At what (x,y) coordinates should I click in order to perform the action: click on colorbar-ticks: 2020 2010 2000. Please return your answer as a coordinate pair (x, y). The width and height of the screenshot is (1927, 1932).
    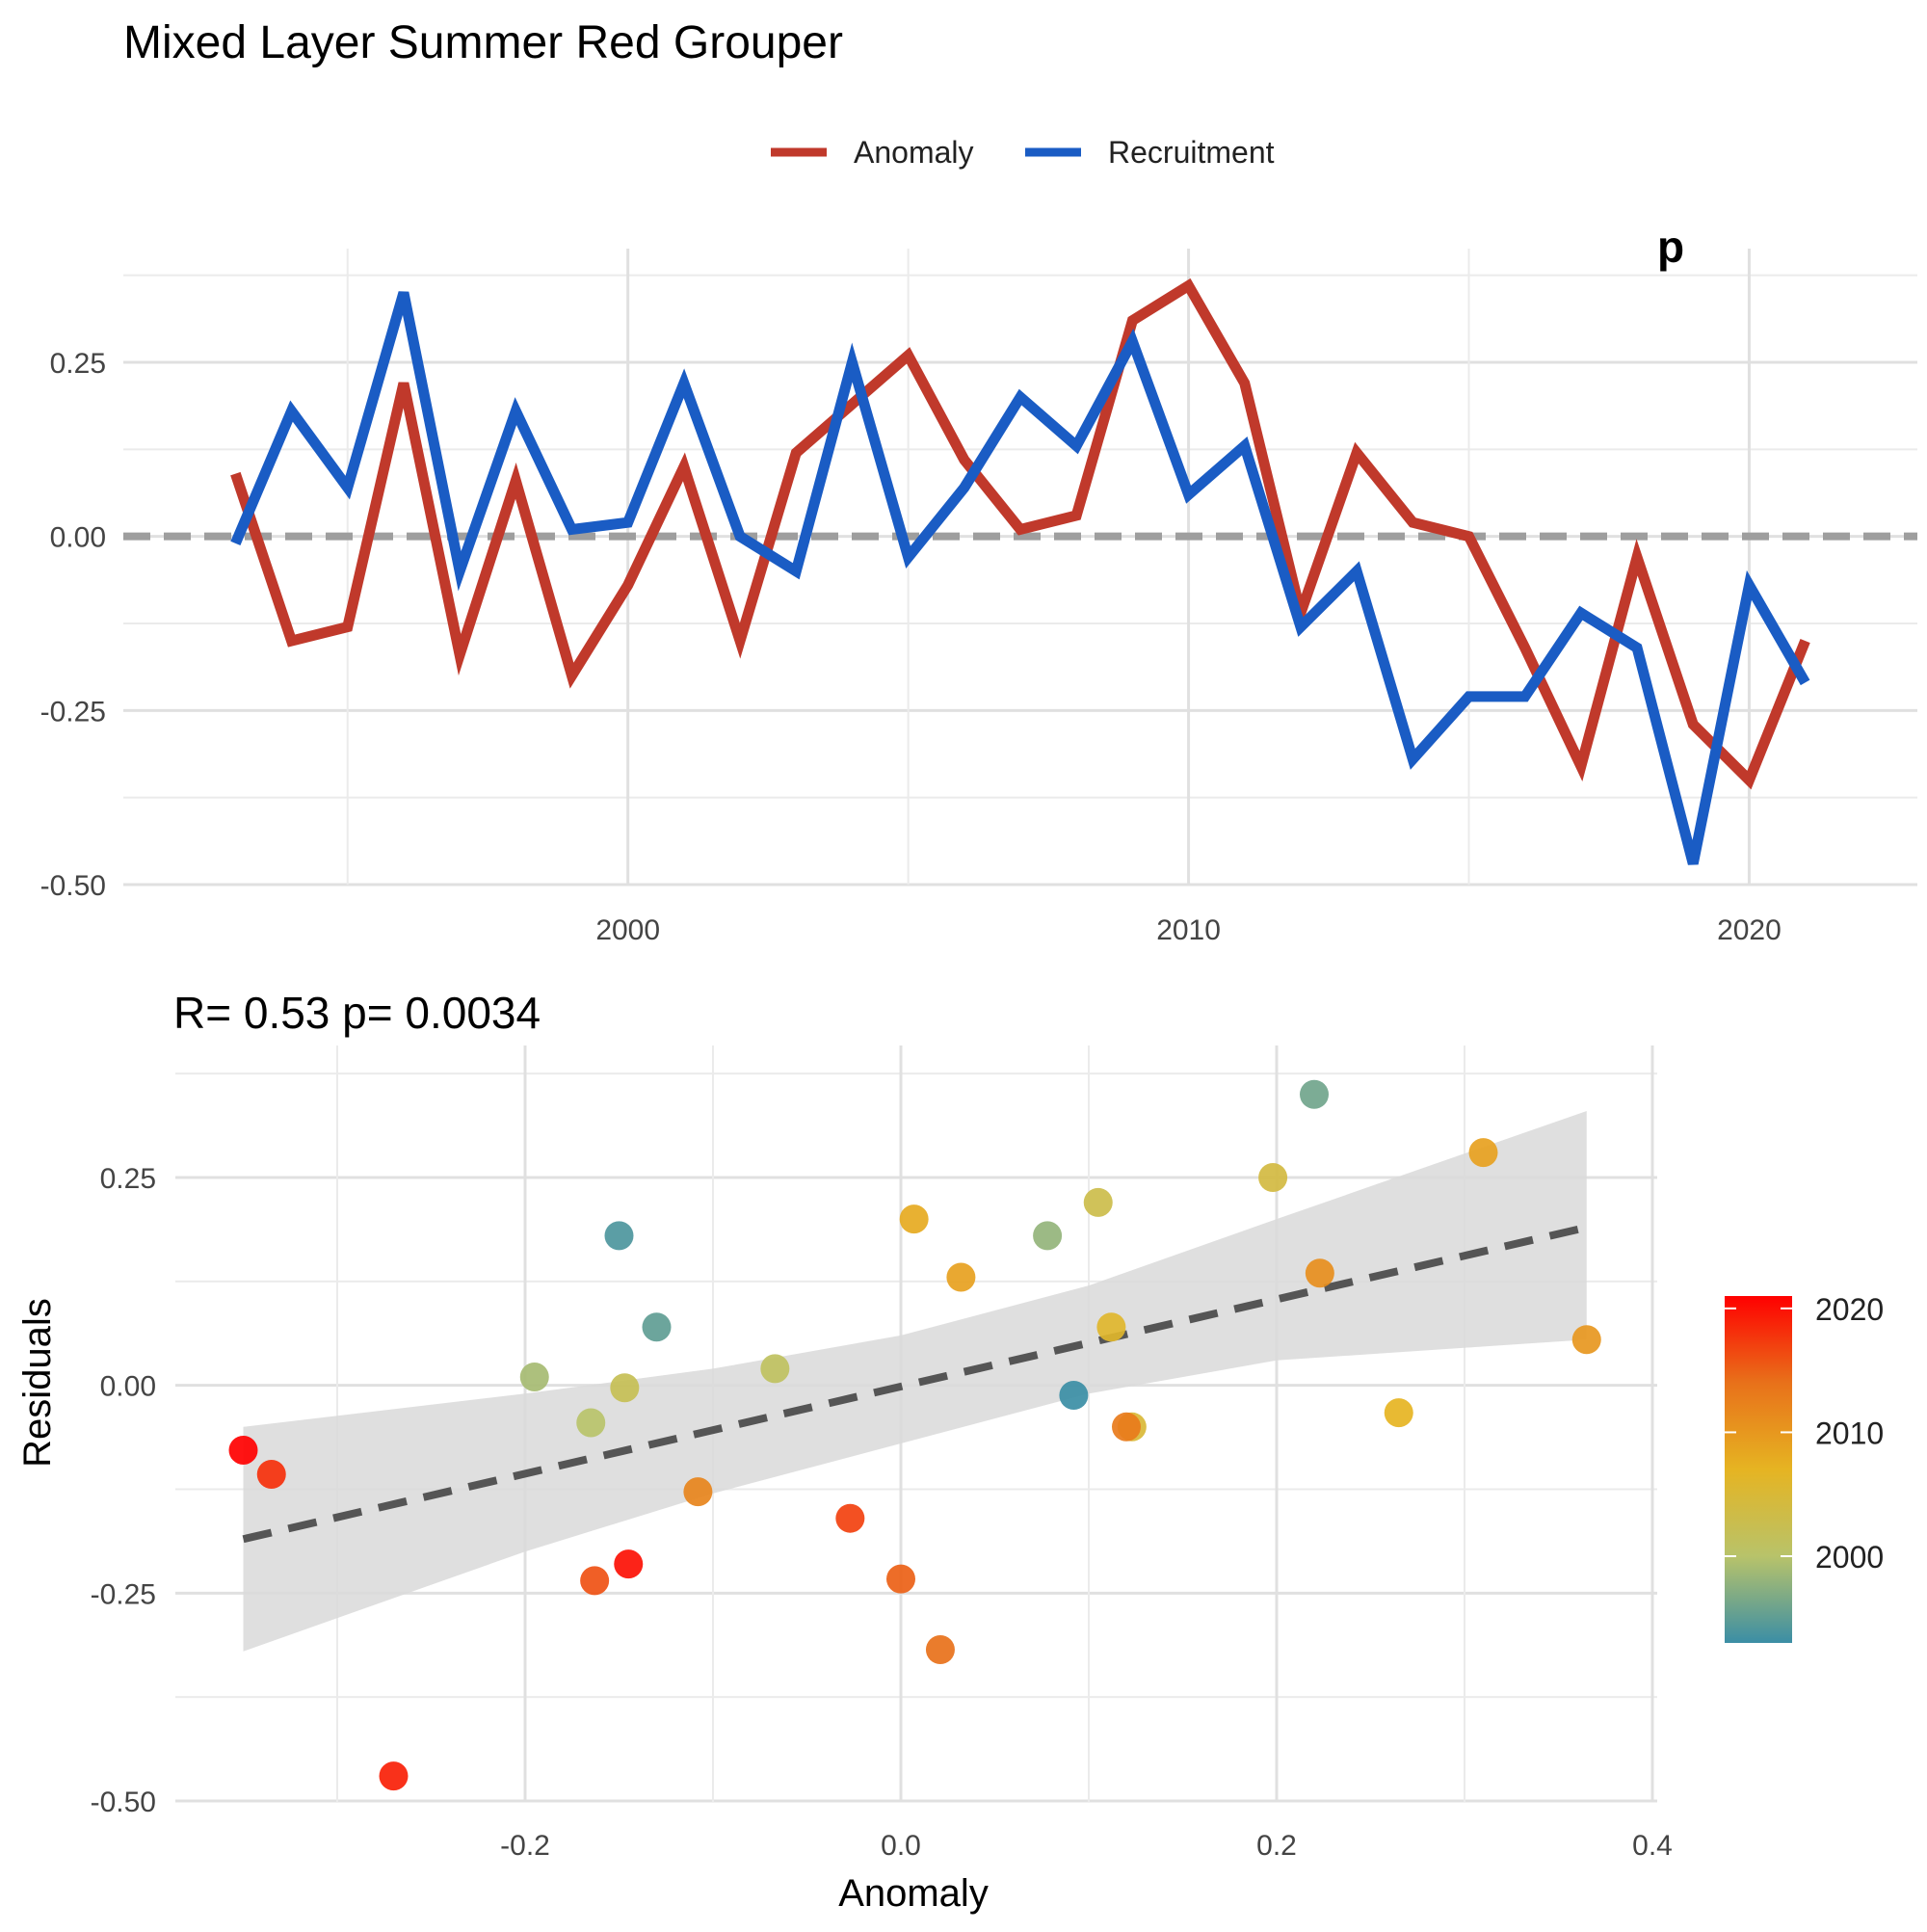
    Looking at the image, I should click on (1804, 1433).